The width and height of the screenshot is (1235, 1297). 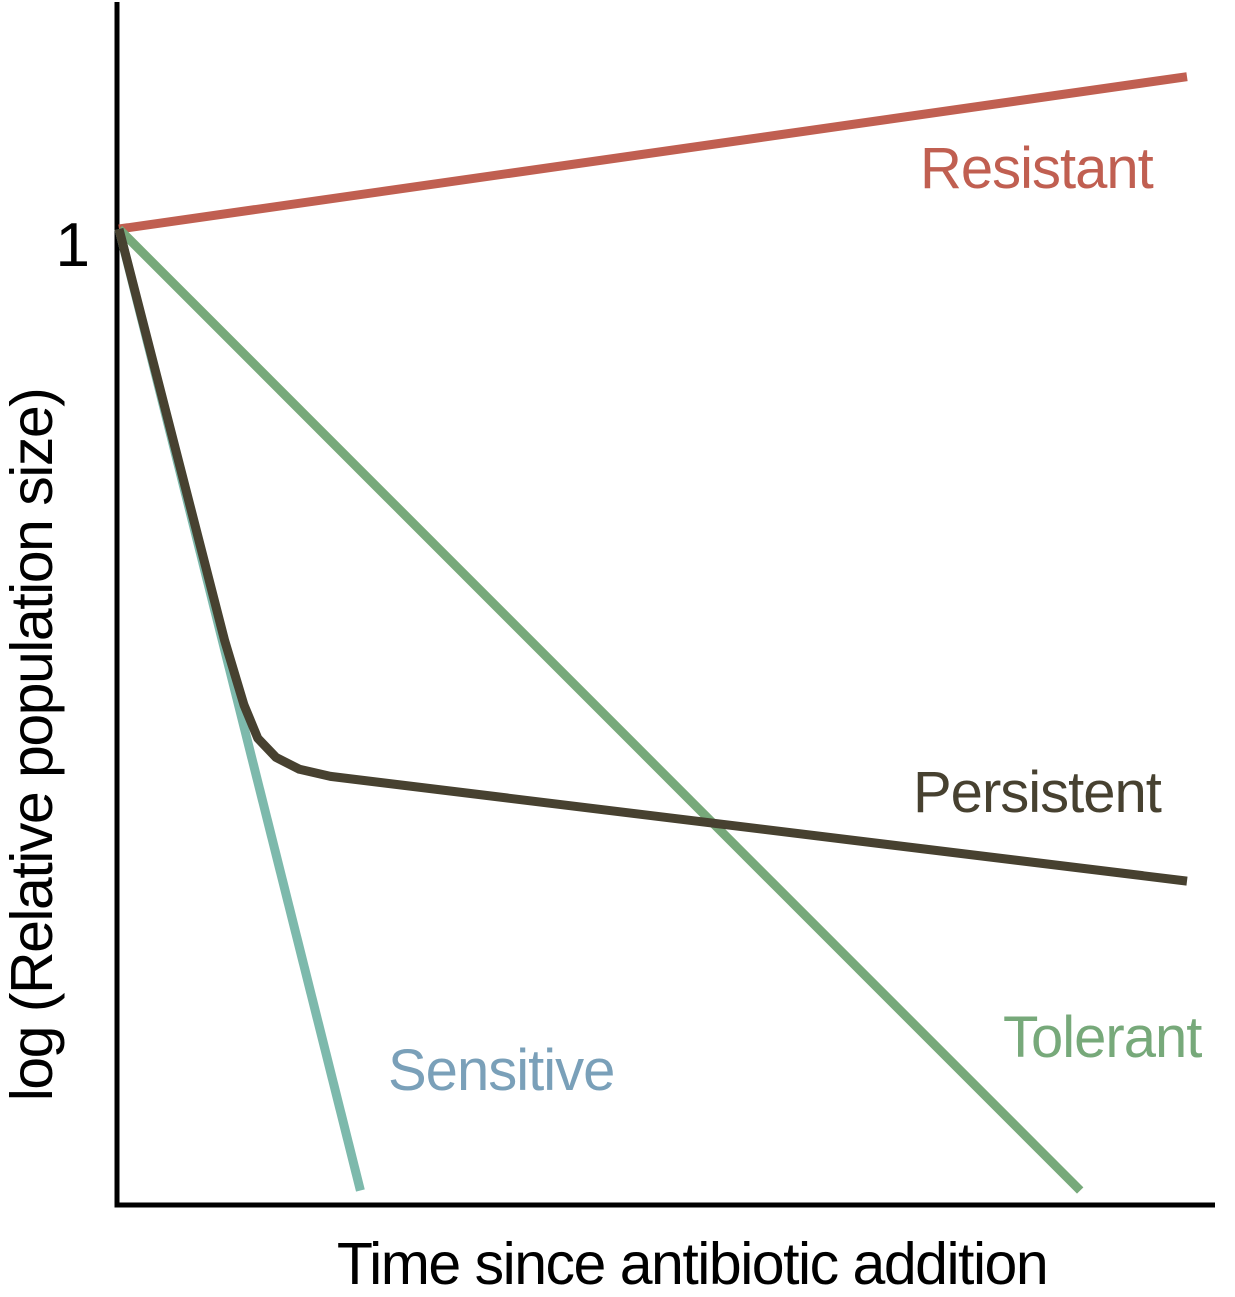 What do you see at coordinates (32, 745) in the screenshot?
I see `y-axis-label: log (Relative population size)` at bounding box center [32, 745].